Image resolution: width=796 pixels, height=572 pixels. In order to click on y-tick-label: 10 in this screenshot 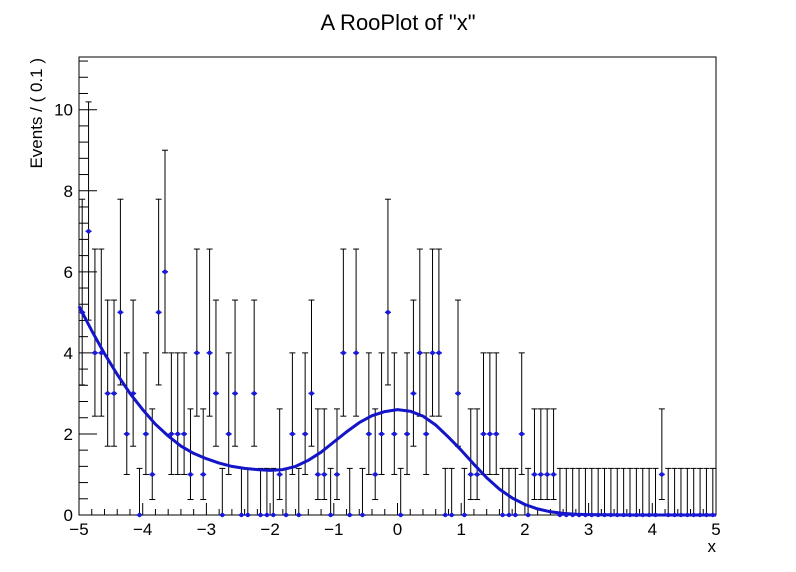, I will do `click(63, 110)`.